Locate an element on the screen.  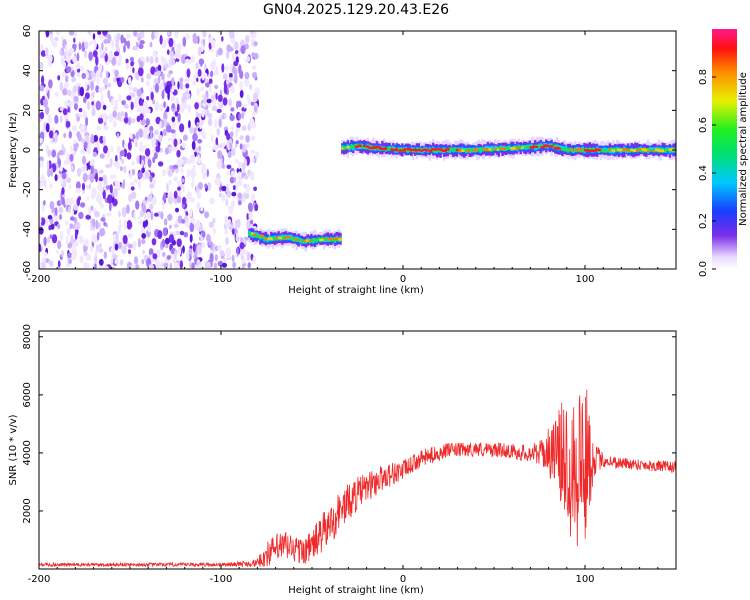
colorbar-label: Normalized spectral amplitude is located at coordinates (743, 149).